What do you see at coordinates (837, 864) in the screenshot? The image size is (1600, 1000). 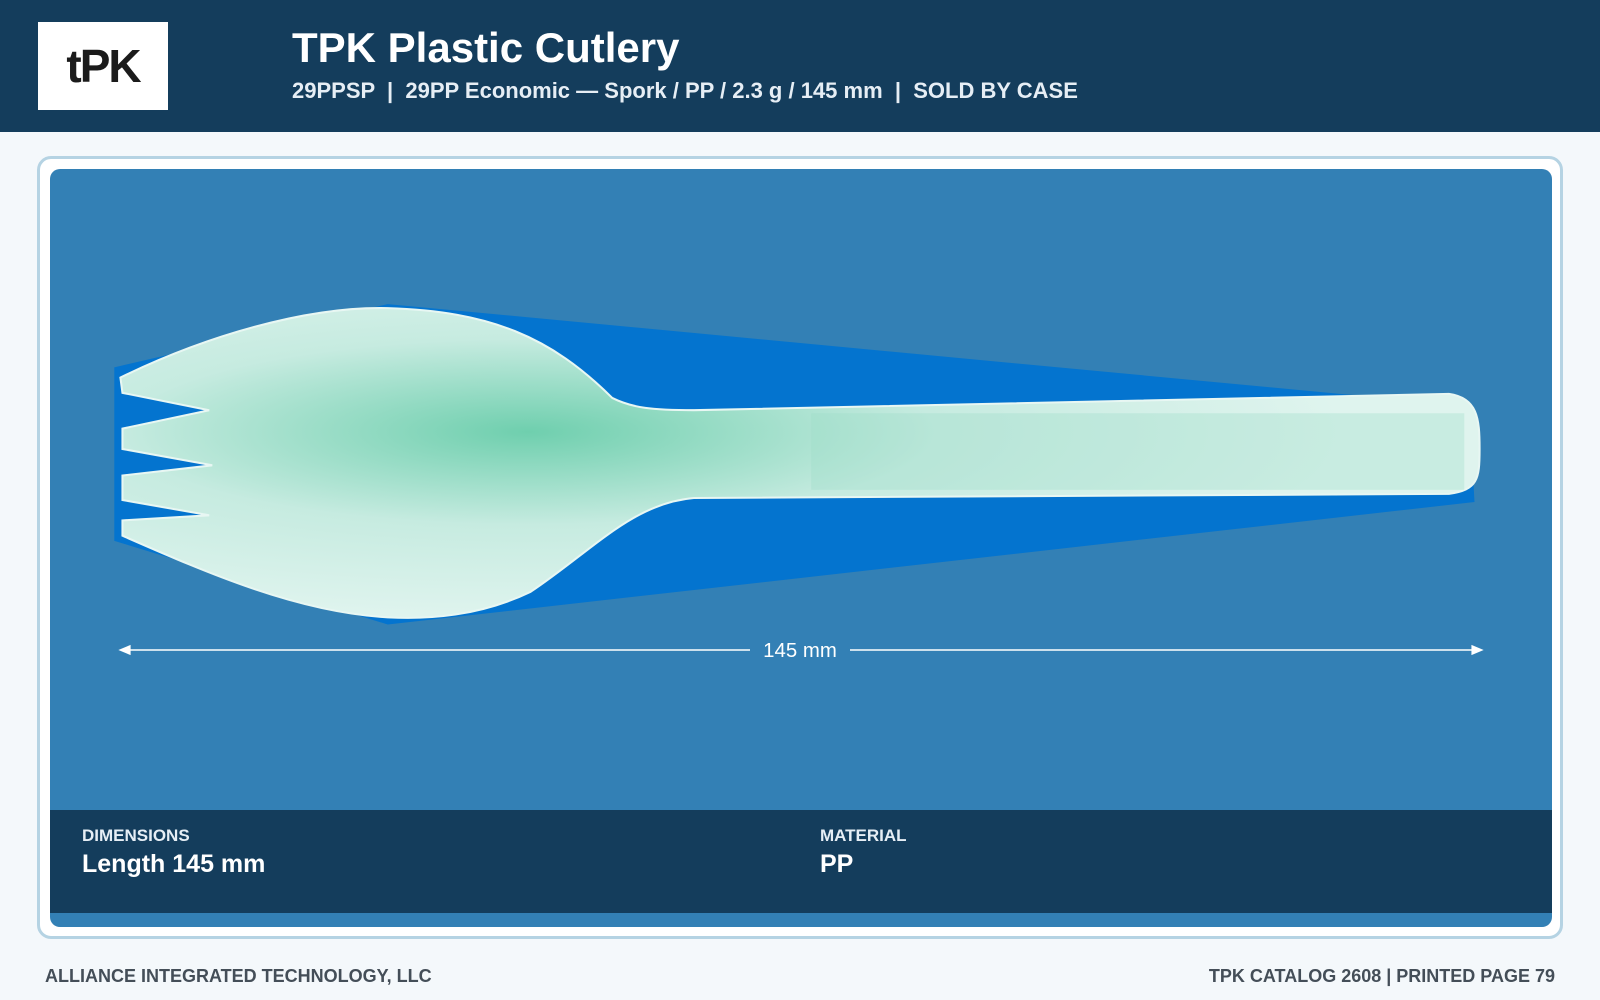 I see `spec-value: PP` at bounding box center [837, 864].